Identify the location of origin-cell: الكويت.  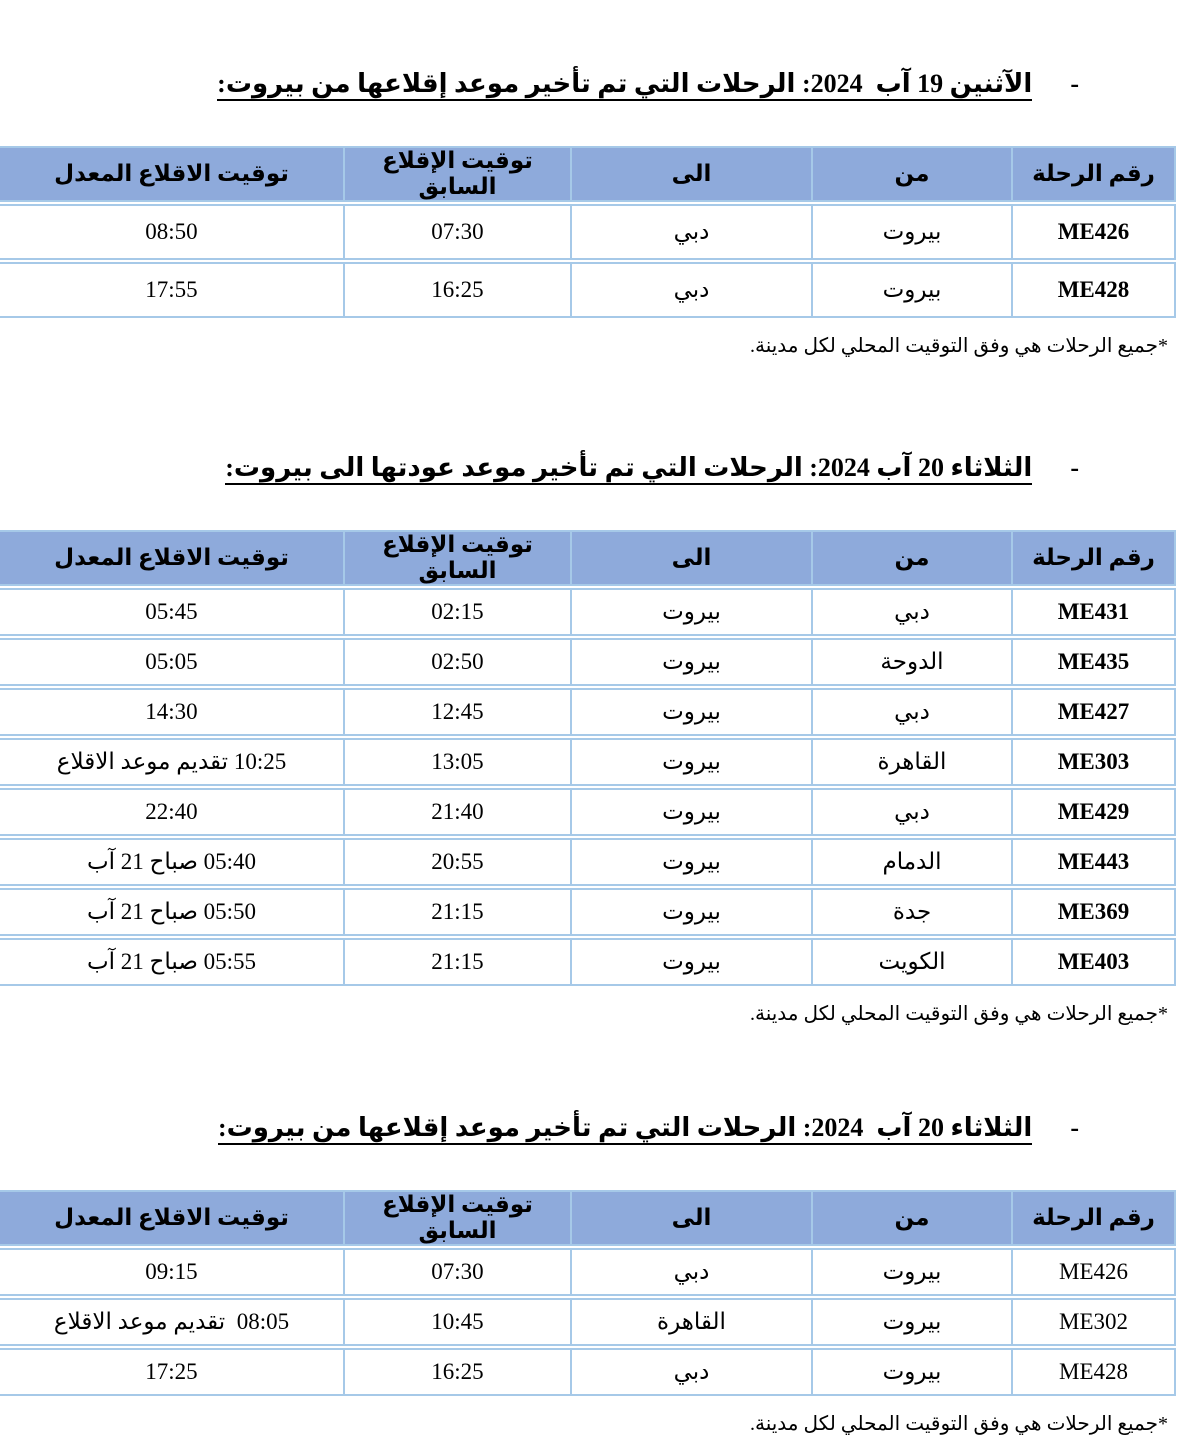
(913, 962).